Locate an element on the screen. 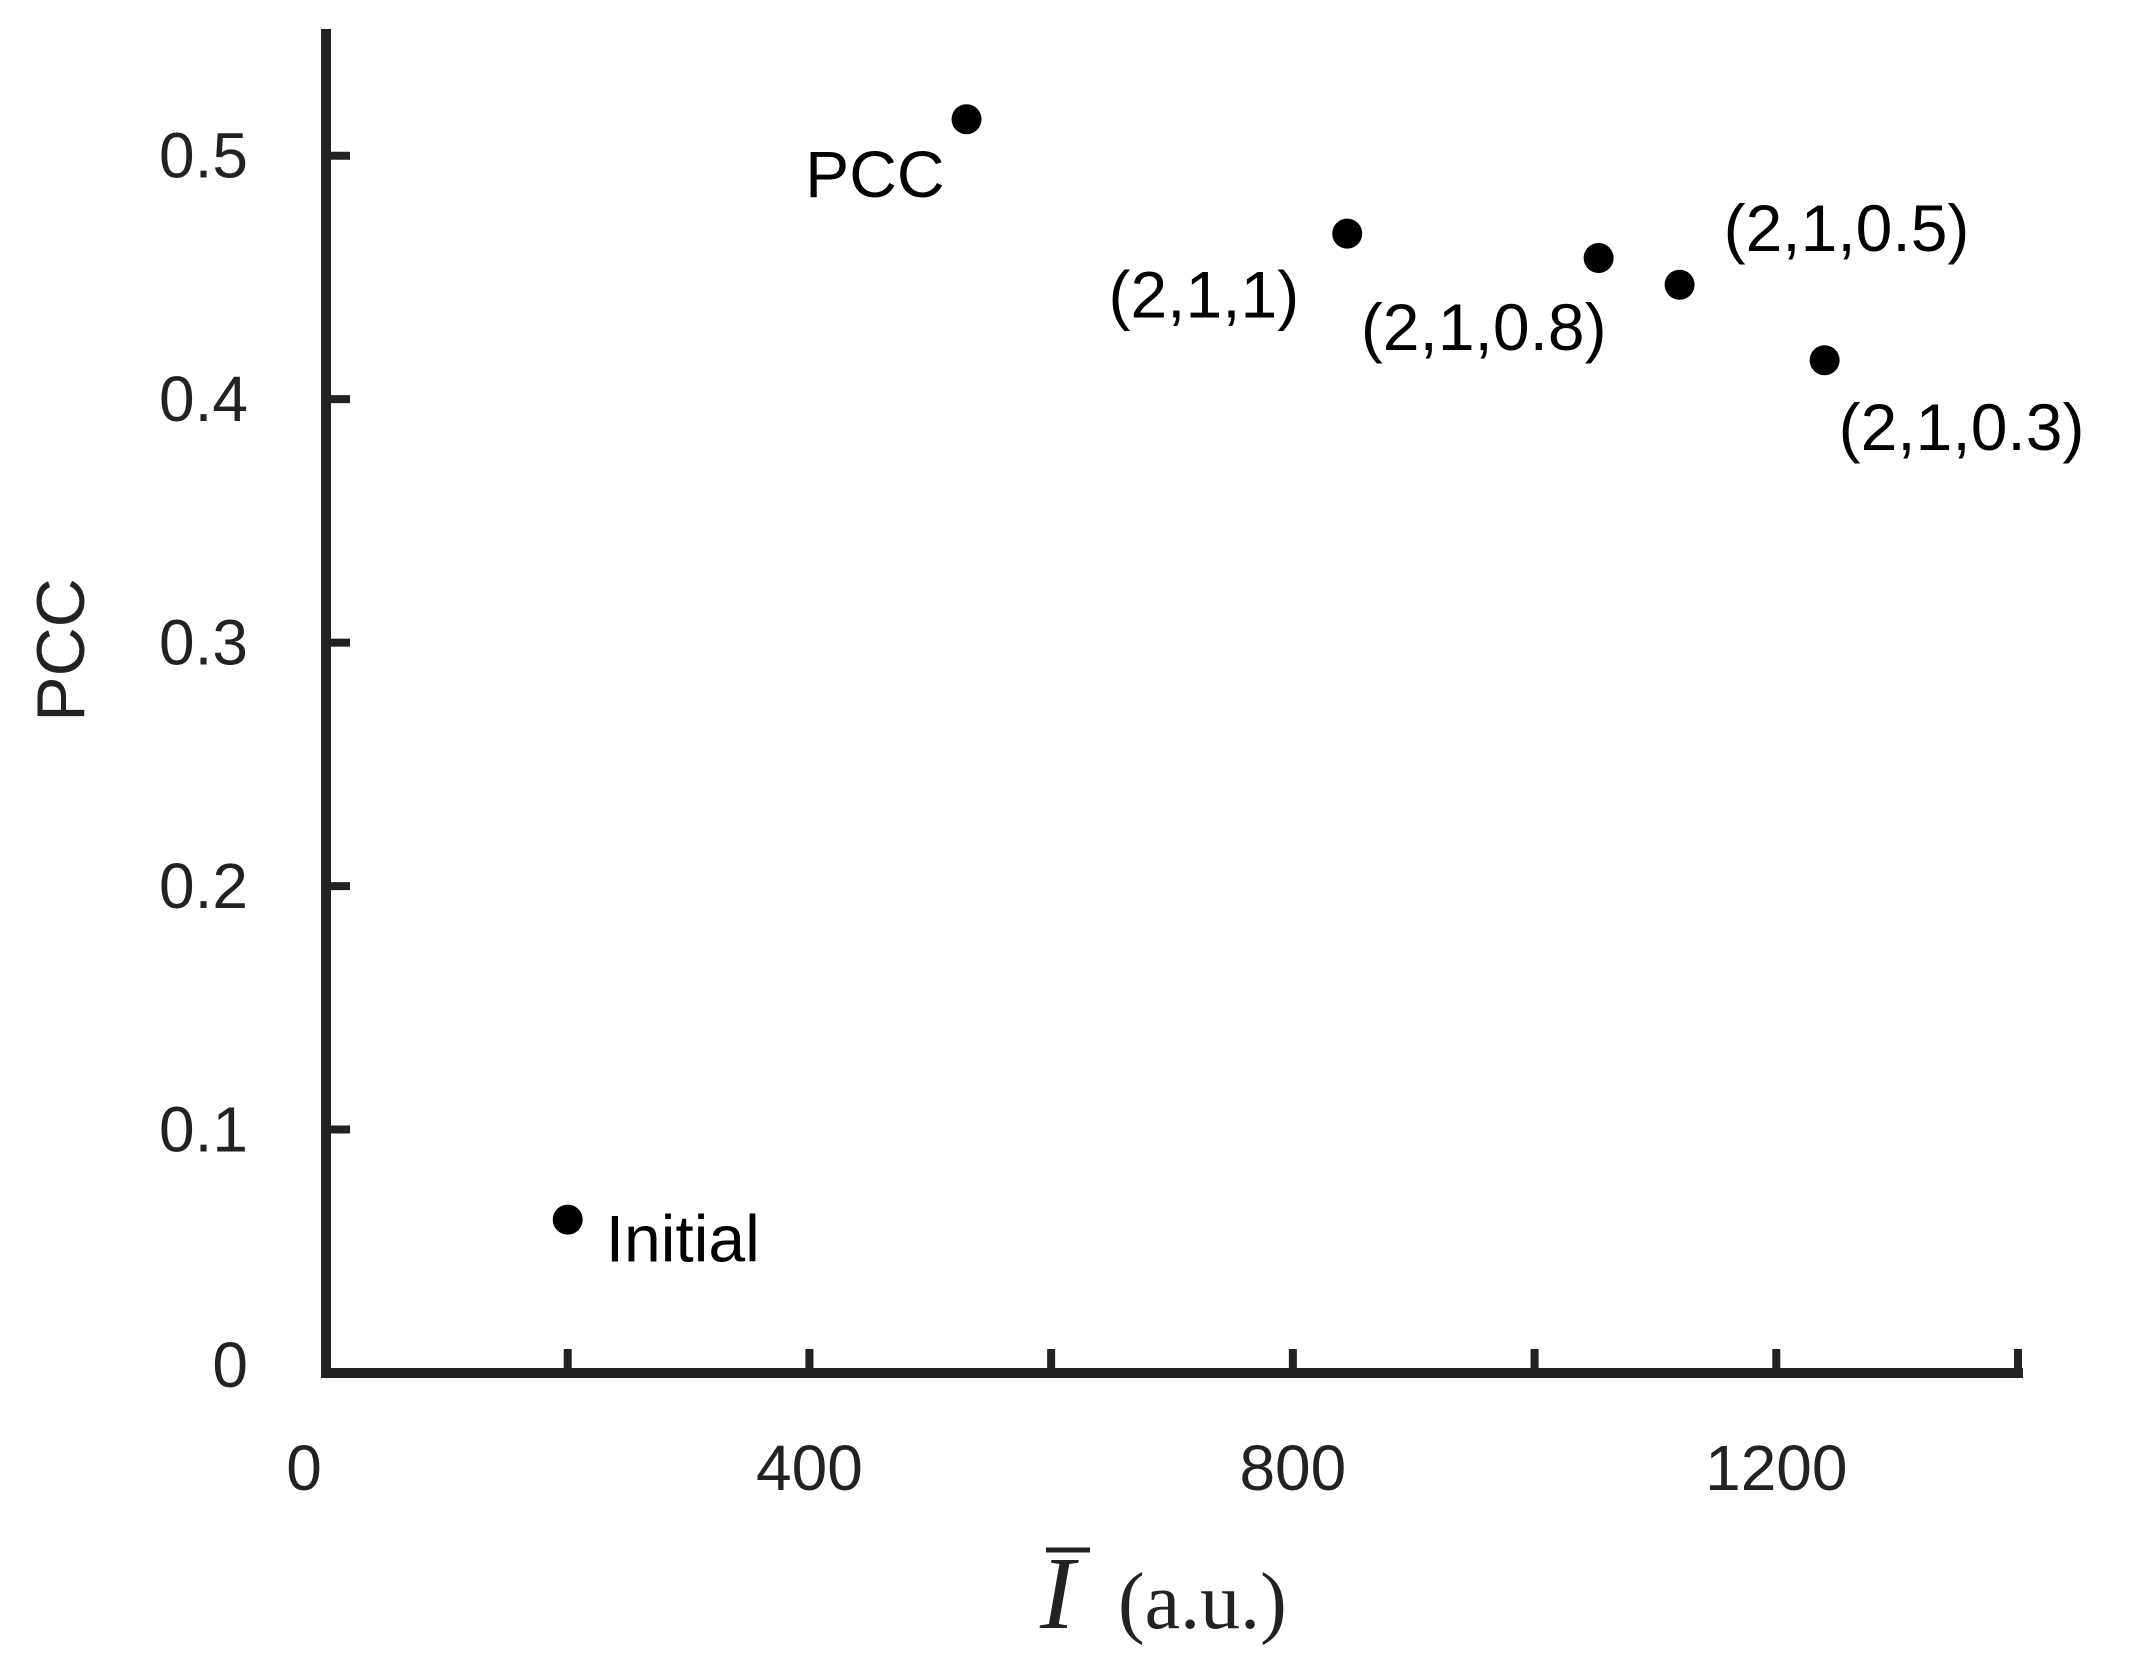 The height and width of the screenshot is (1667, 2156). y-axis-label: PCC is located at coordinates (61, 650).